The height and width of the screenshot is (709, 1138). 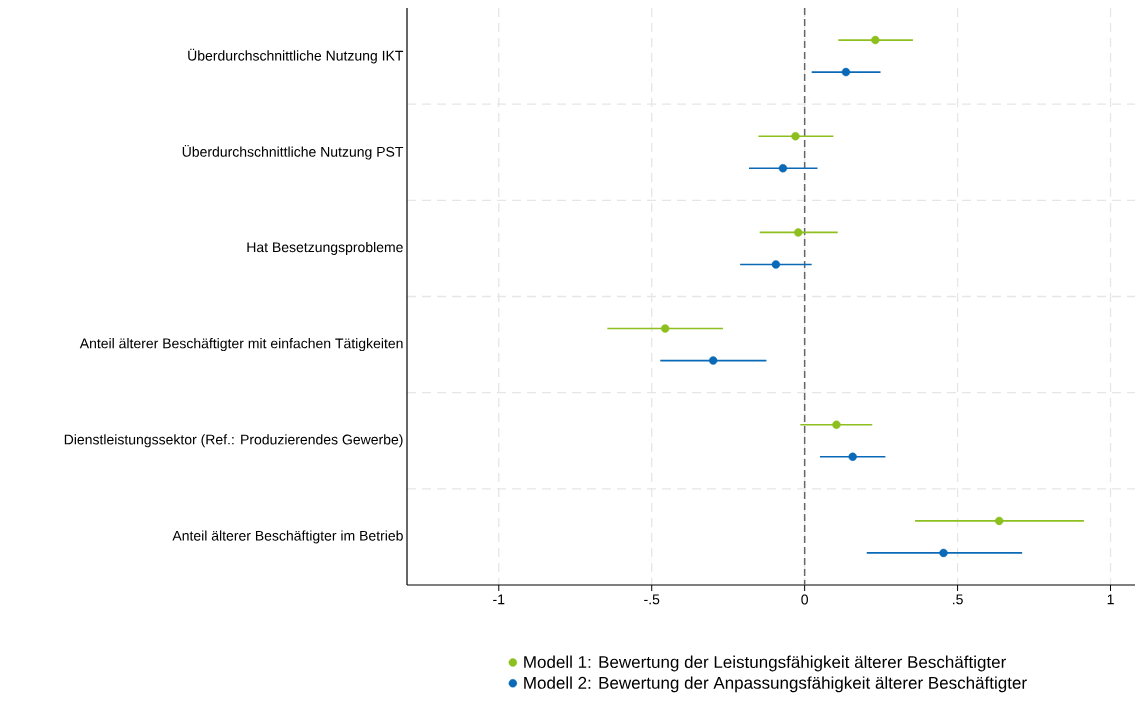 I want to click on x-tick-label: -.5, so click(x=652, y=599).